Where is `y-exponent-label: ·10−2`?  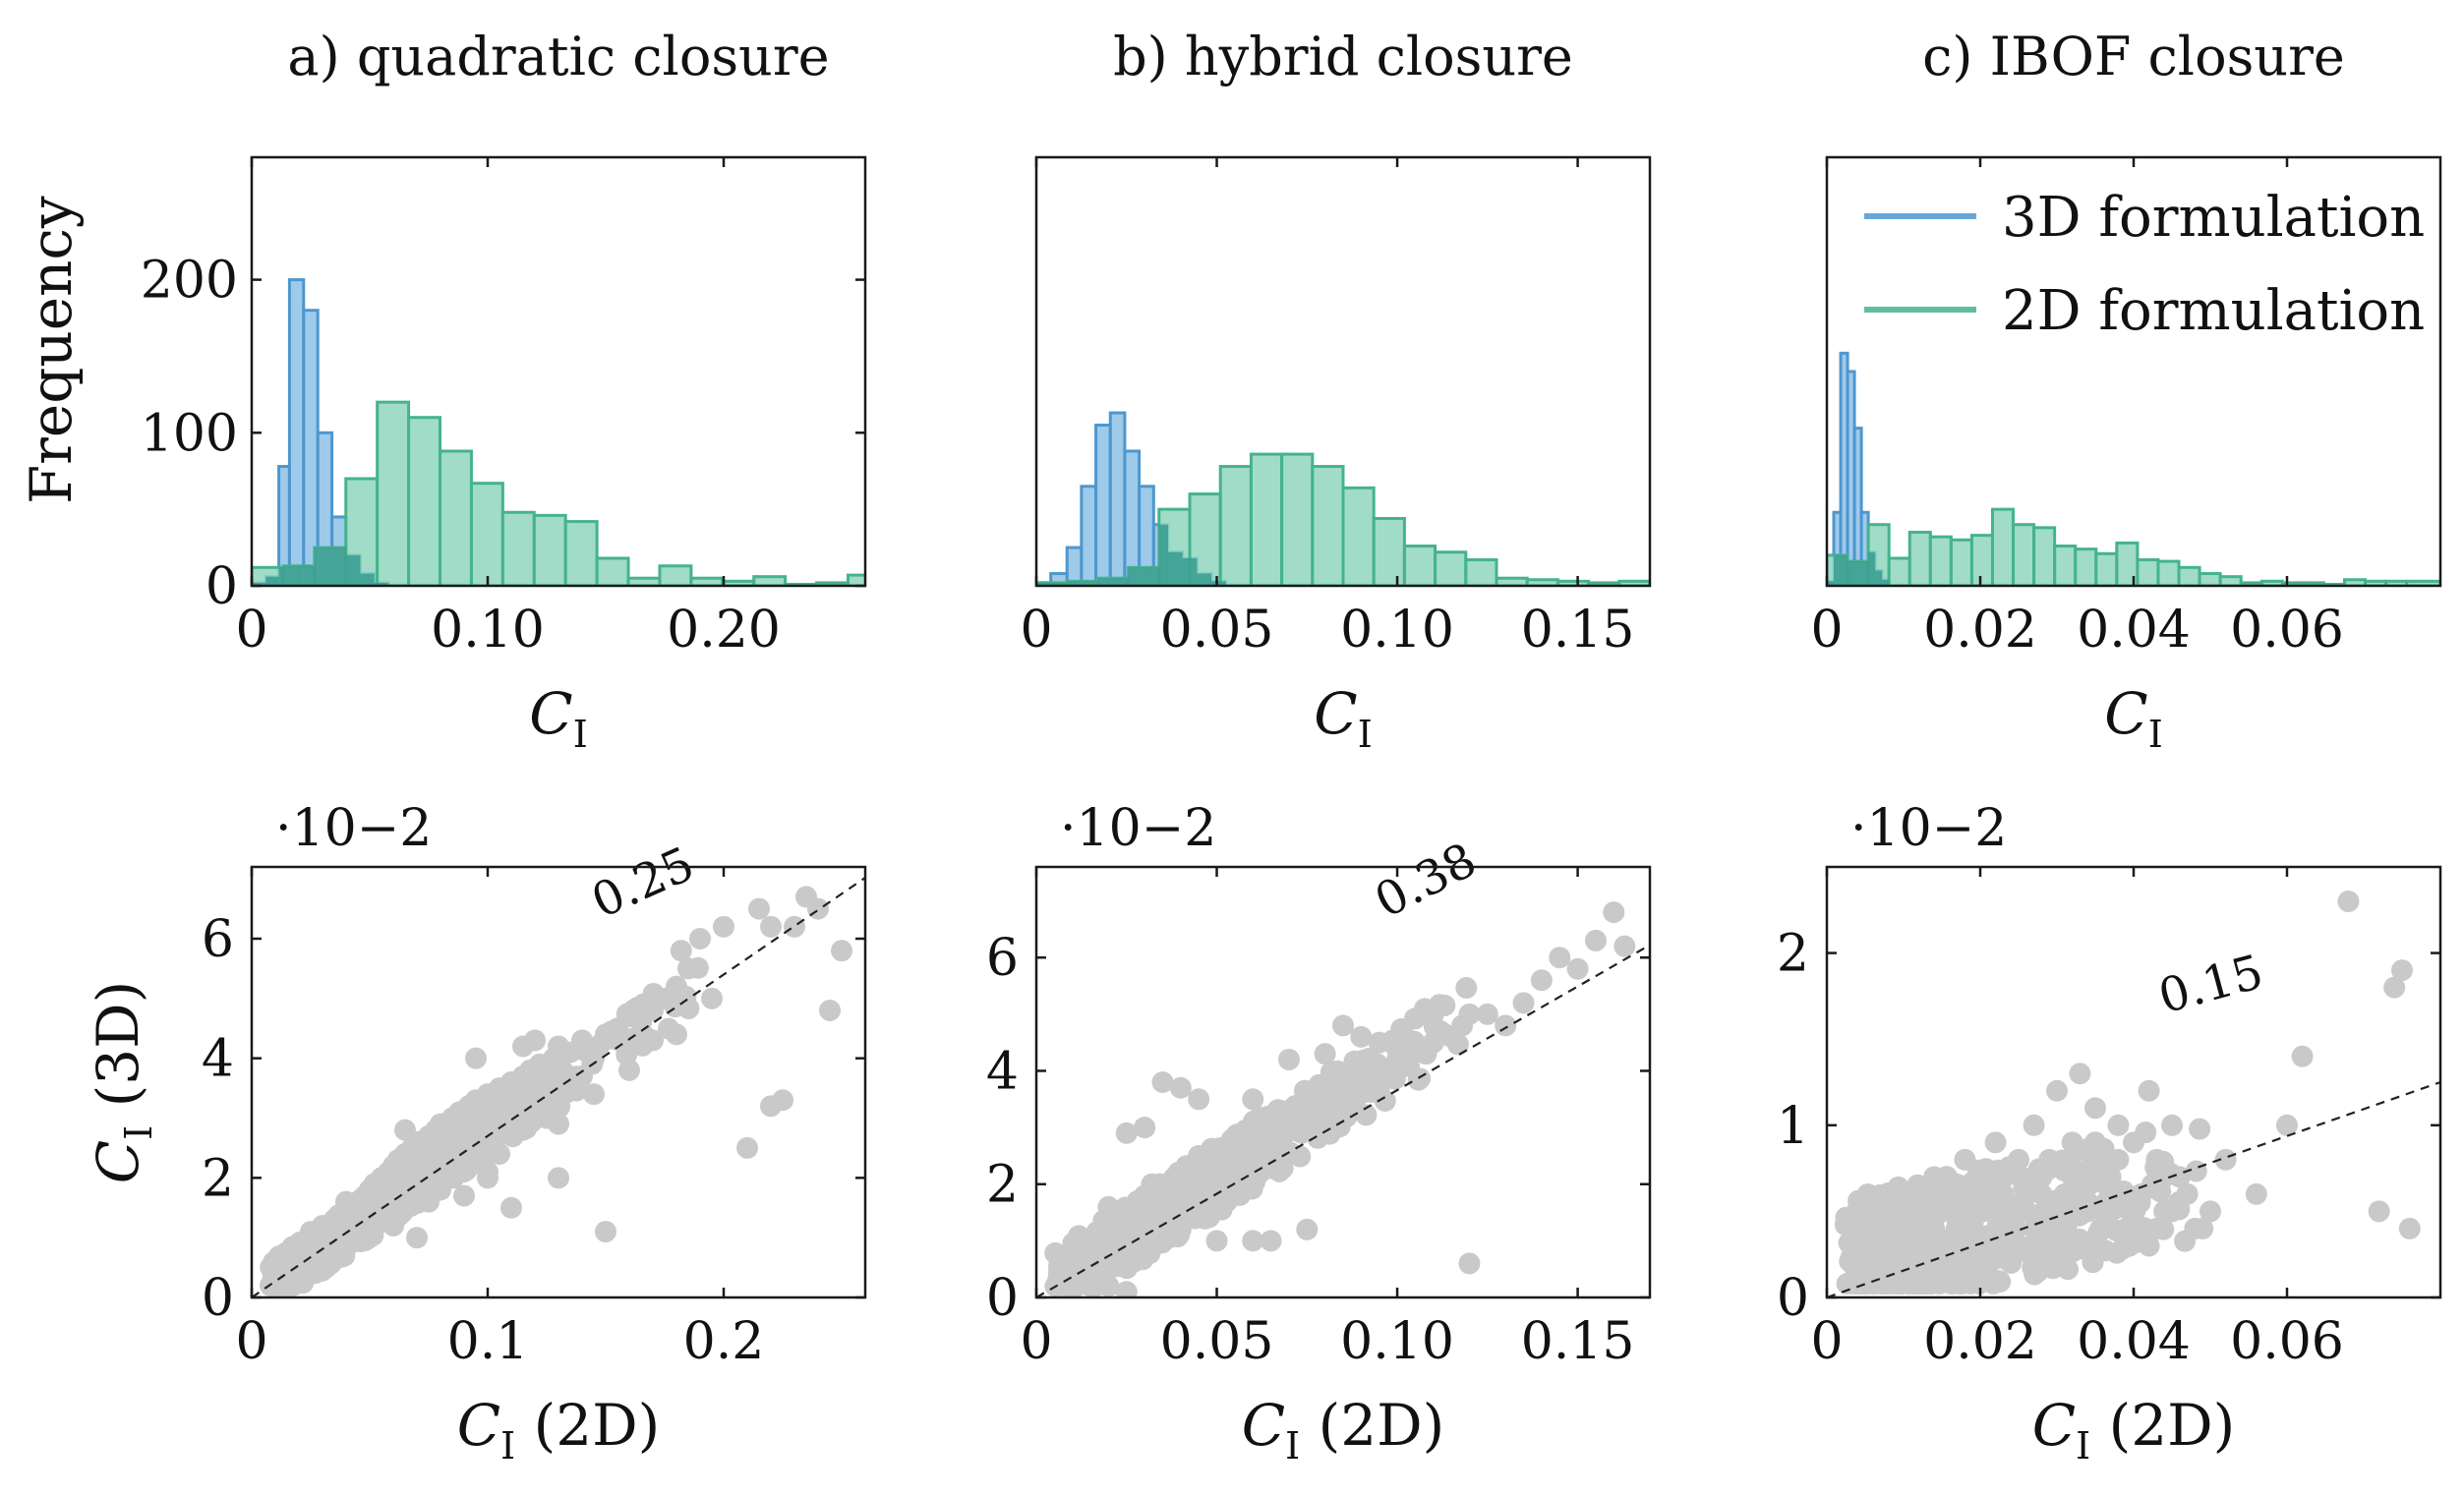 y-exponent-label: ·10−2 is located at coordinates (1928, 828).